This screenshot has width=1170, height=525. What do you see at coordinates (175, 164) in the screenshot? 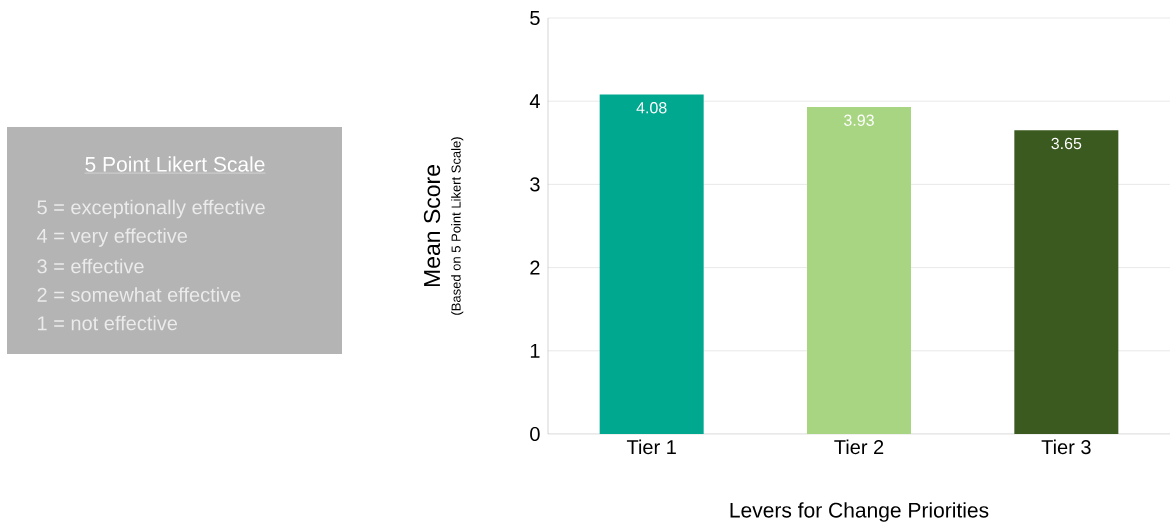
I see `text: 5 Point Likert Scale` at bounding box center [175, 164].